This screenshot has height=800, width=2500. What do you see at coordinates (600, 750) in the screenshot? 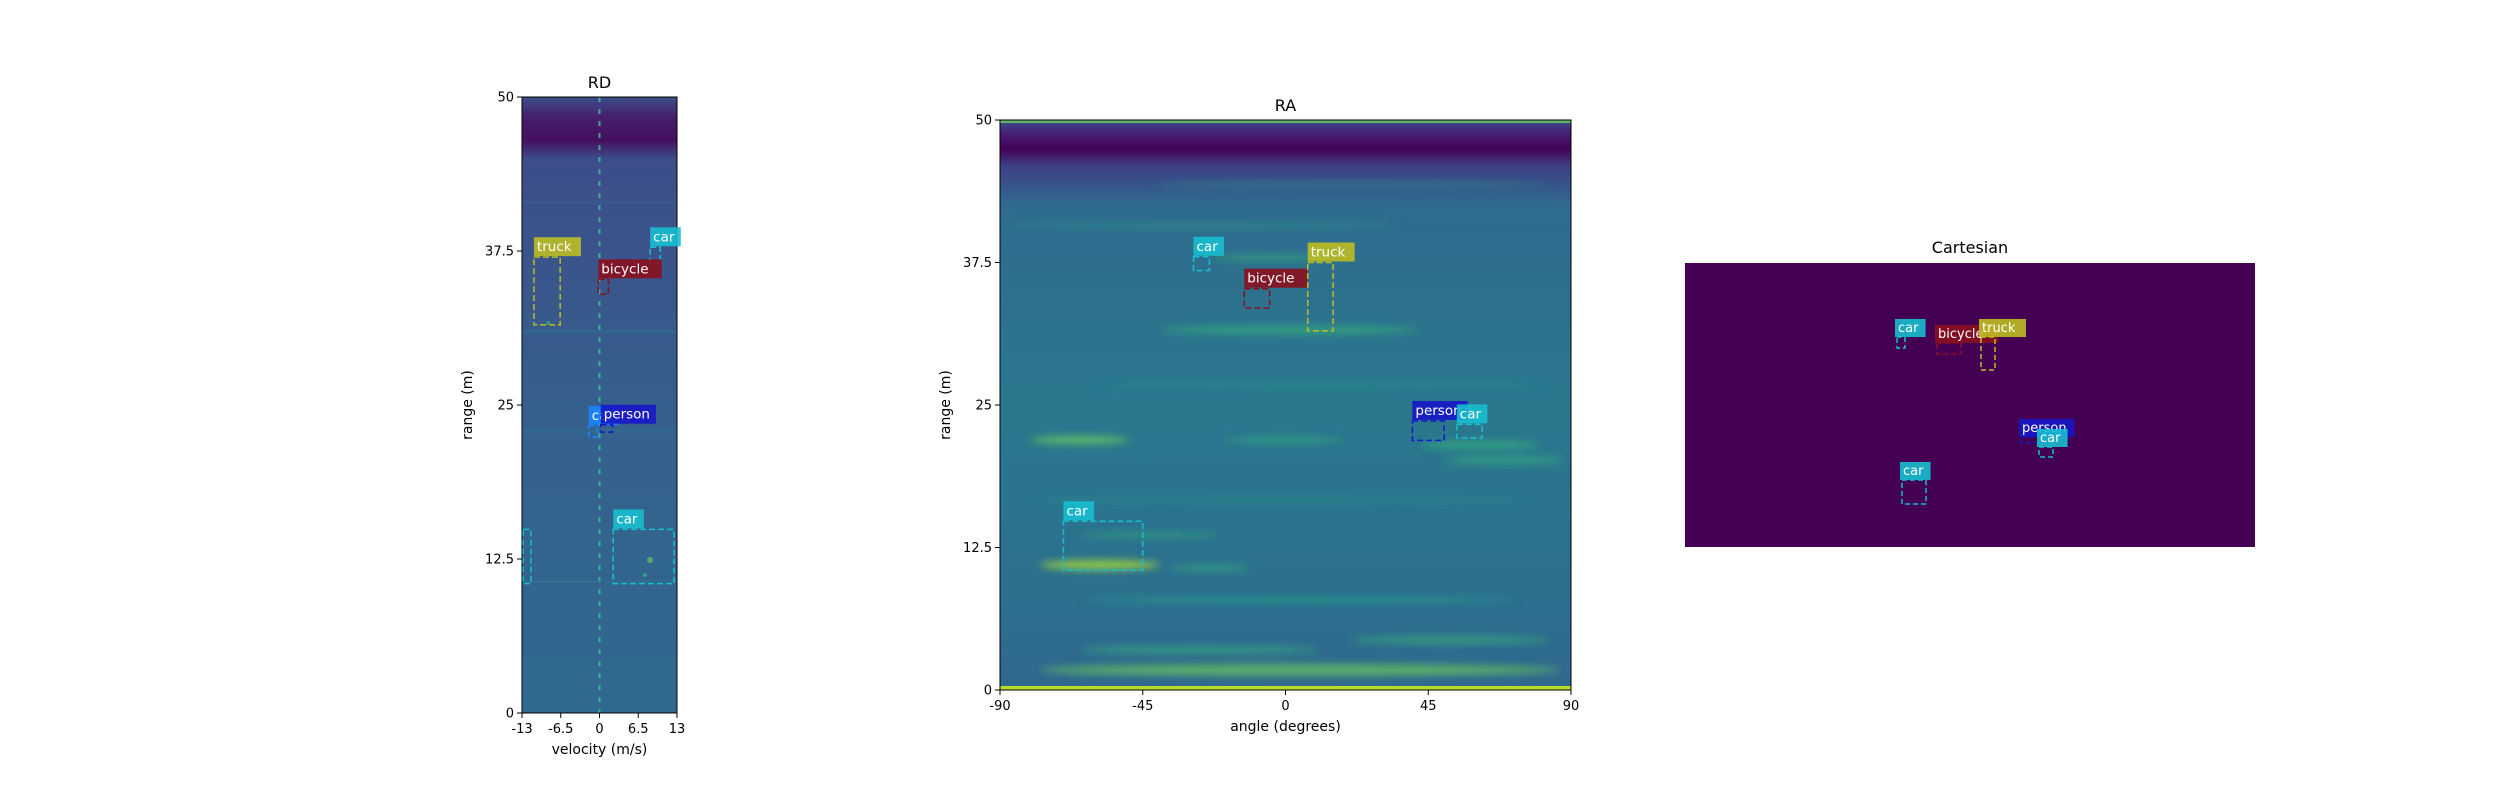
I see `rd-xlabel: velocity (m/s)` at bounding box center [600, 750].